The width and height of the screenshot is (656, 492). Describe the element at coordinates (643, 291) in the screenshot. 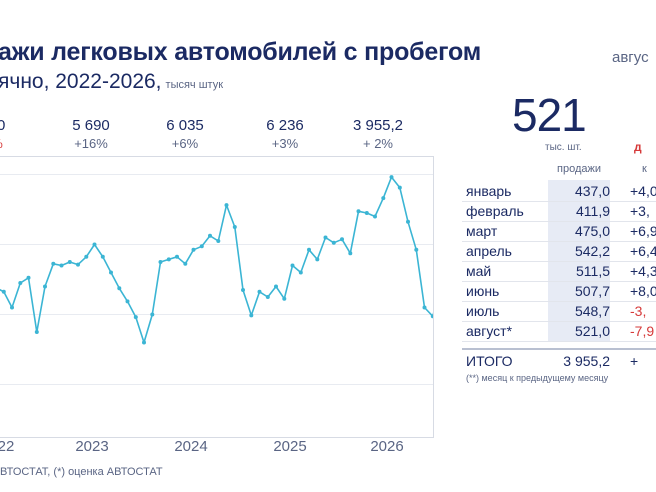

I see `row-change: +8,0` at that location.